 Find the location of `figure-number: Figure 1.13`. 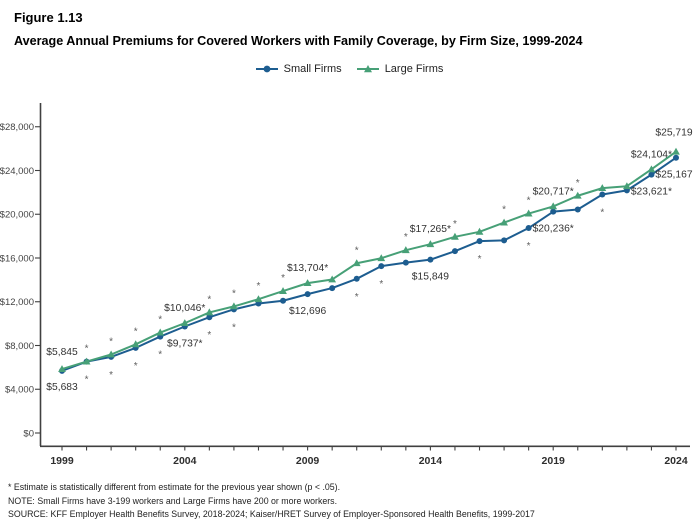

figure-number: Figure 1.13 is located at coordinates (48, 17).